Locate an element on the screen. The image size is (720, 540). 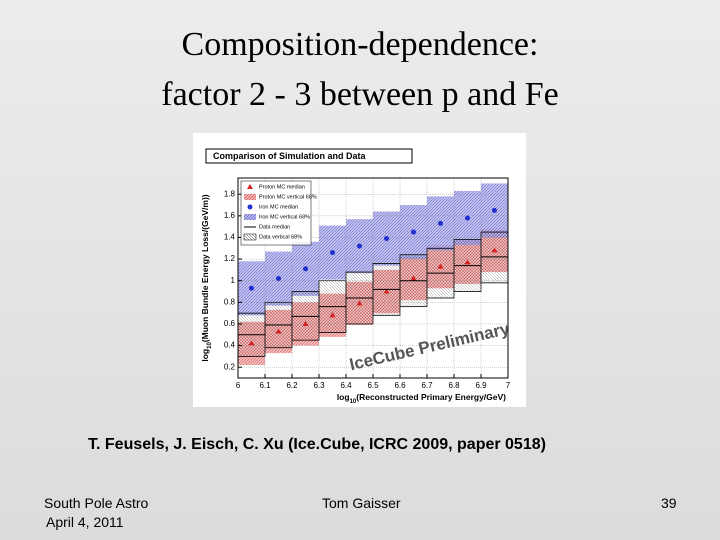
legend-label: Iron MC median is located at coordinates (278, 207).